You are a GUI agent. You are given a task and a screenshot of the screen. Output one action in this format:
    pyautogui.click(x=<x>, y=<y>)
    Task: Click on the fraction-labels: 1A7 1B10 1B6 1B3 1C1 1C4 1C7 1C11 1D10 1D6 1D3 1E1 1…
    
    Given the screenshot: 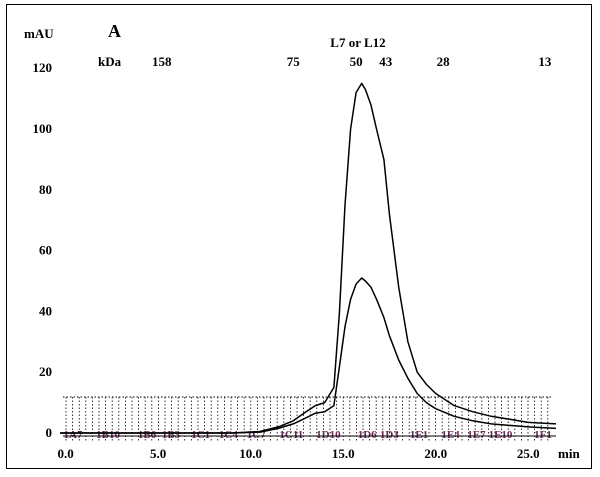 What is the action you would take?
    pyautogui.click(x=308, y=435)
    